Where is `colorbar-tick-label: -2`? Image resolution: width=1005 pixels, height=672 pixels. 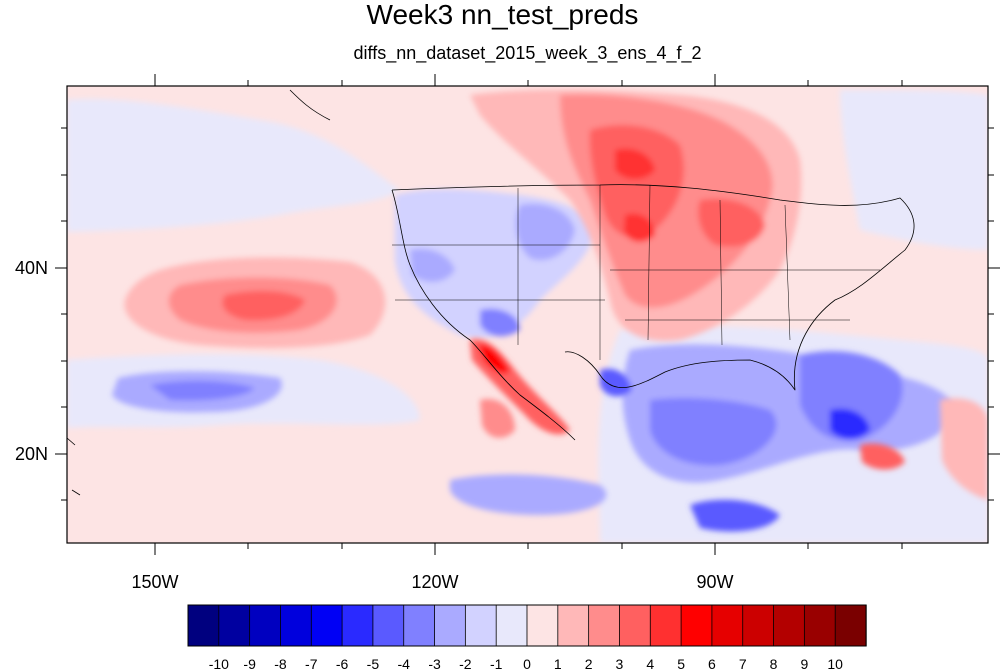
colorbar-tick-label: -2 is located at coordinates (465, 664).